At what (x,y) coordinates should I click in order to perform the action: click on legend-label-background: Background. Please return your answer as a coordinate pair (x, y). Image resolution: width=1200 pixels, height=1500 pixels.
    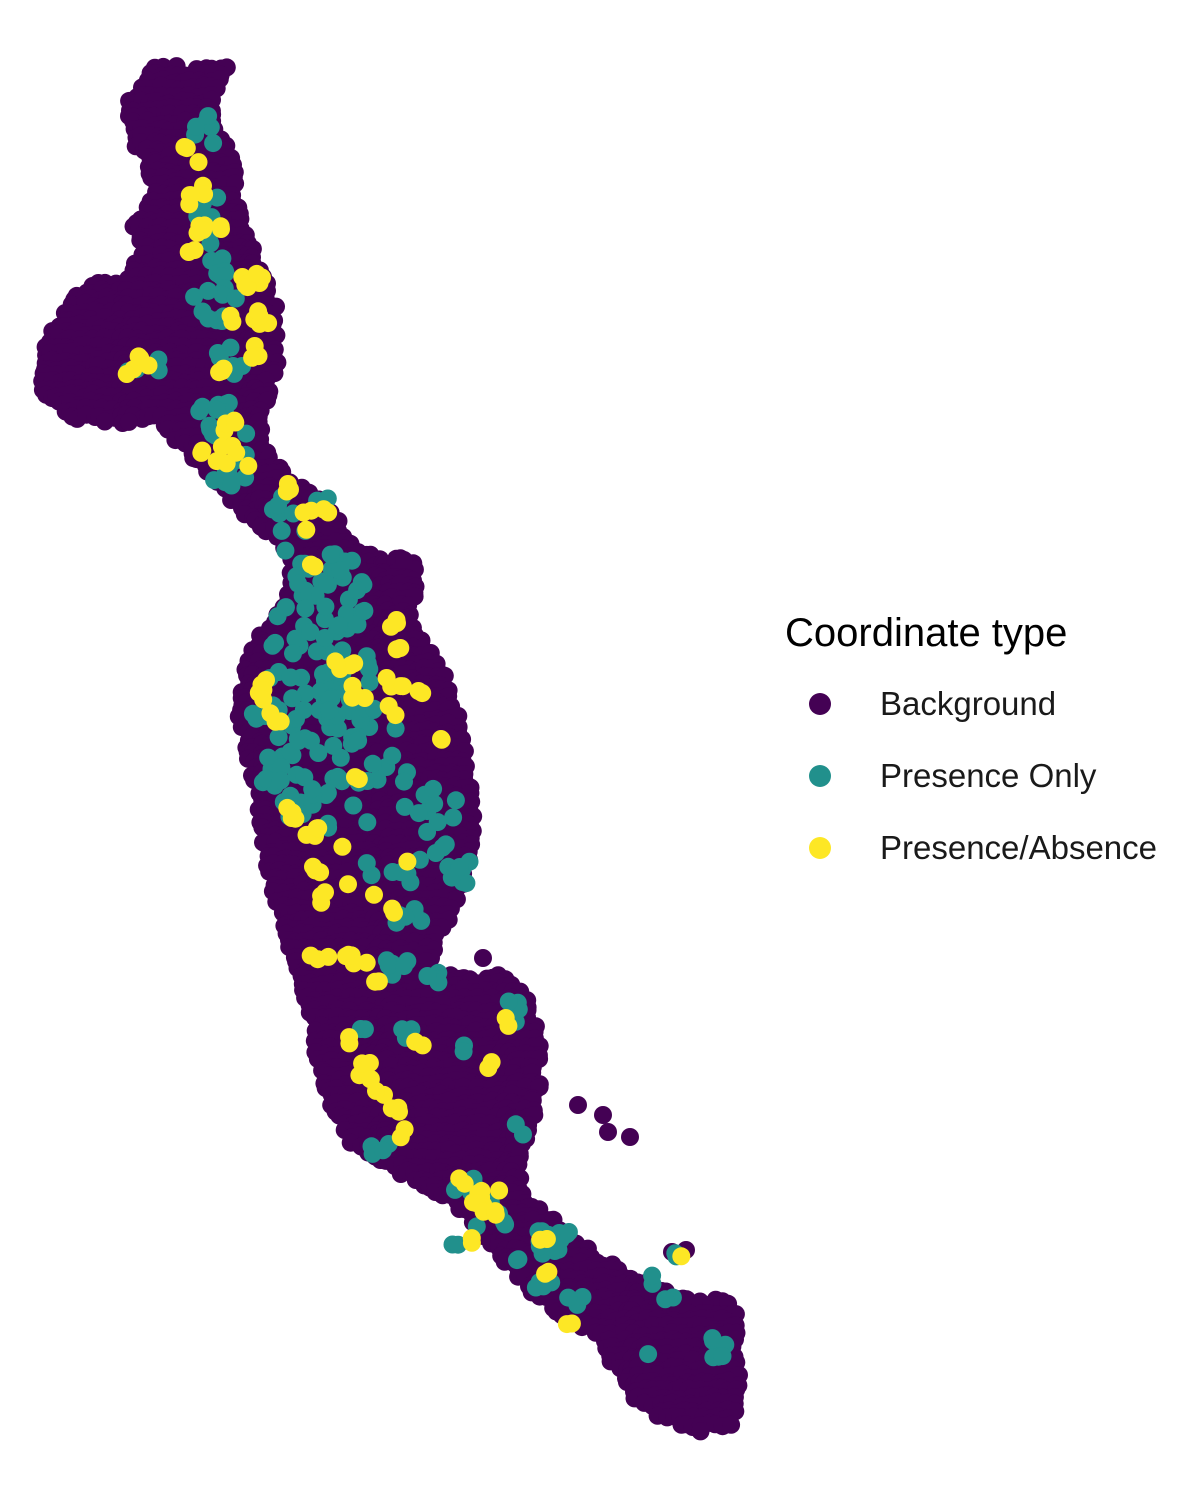
    Looking at the image, I should click on (968, 703).